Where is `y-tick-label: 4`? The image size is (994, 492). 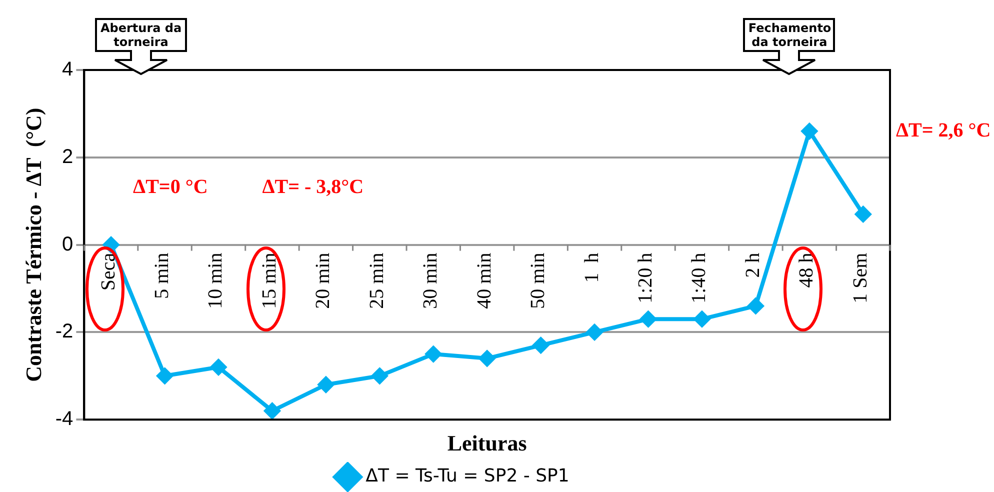
y-tick-label: 4 is located at coordinates (68, 69).